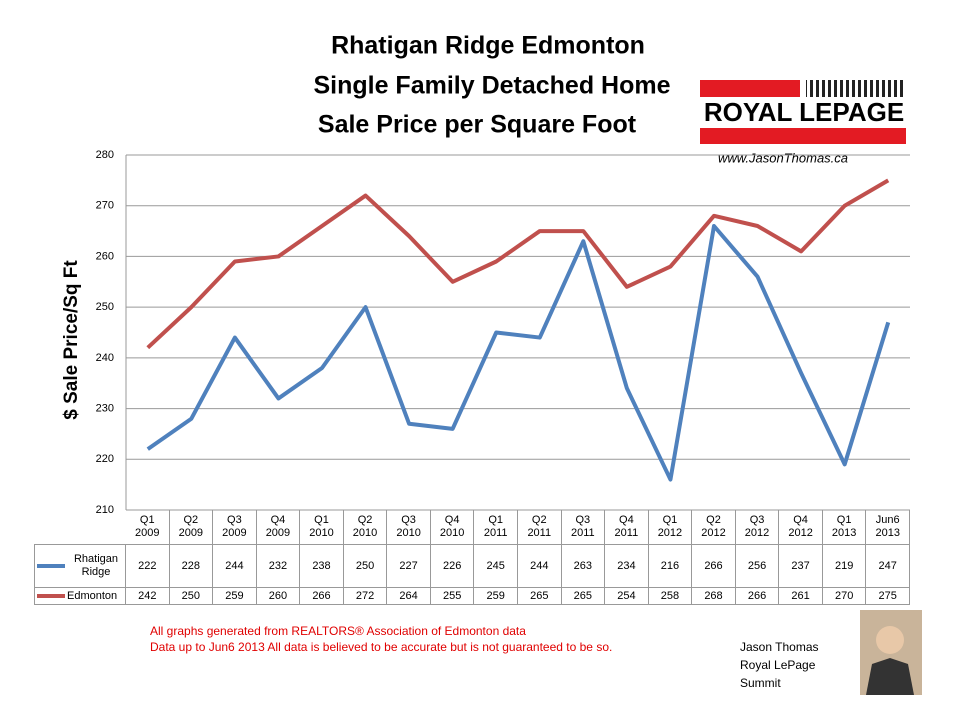 The height and width of the screenshot is (720, 960). I want to click on y-tick-label: 250, so click(105, 307).